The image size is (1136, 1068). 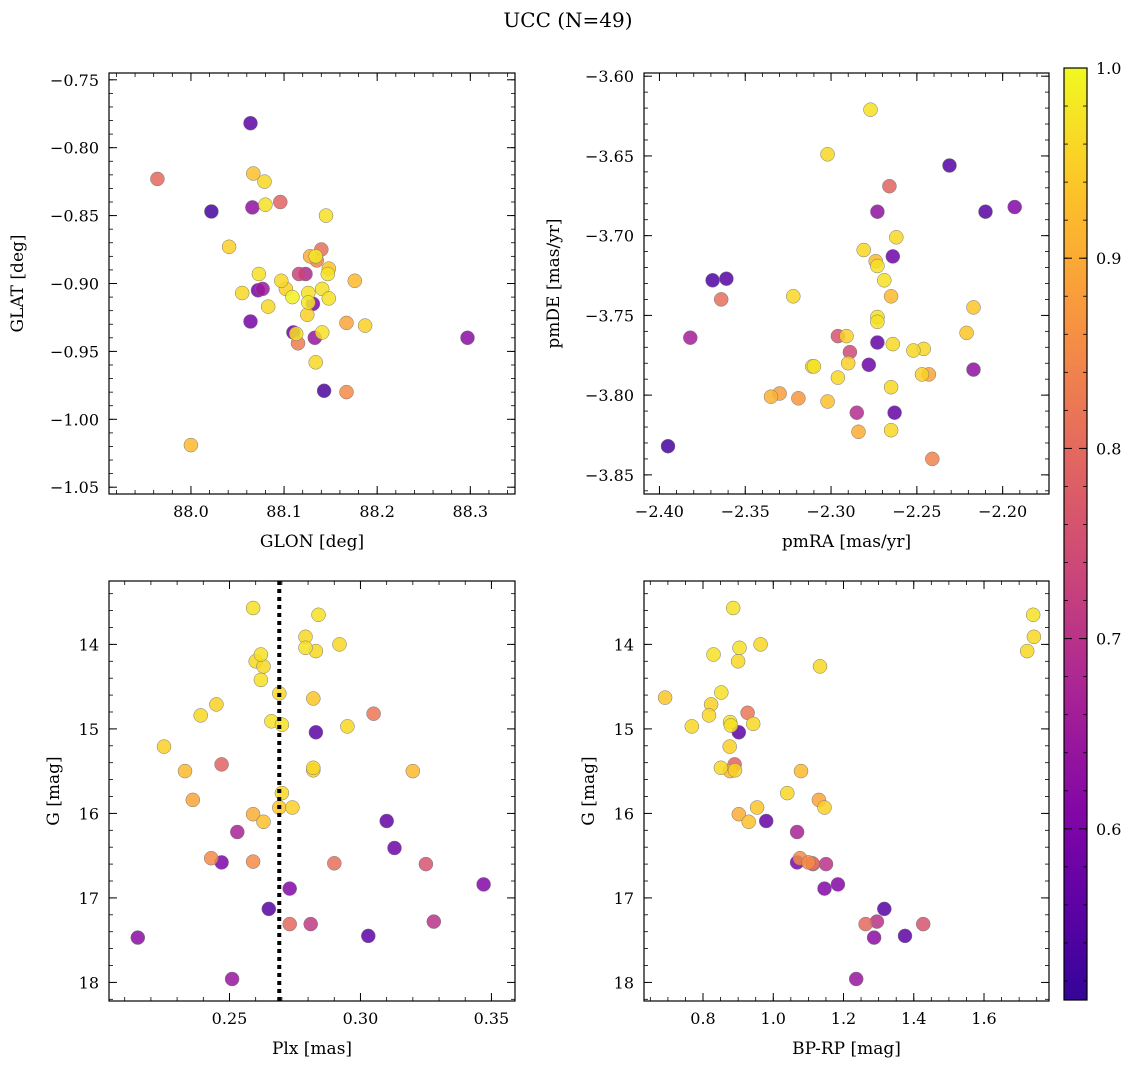 What do you see at coordinates (74, 419) in the screenshot?
I see `y-tick-label: −1.00` at bounding box center [74, 419].